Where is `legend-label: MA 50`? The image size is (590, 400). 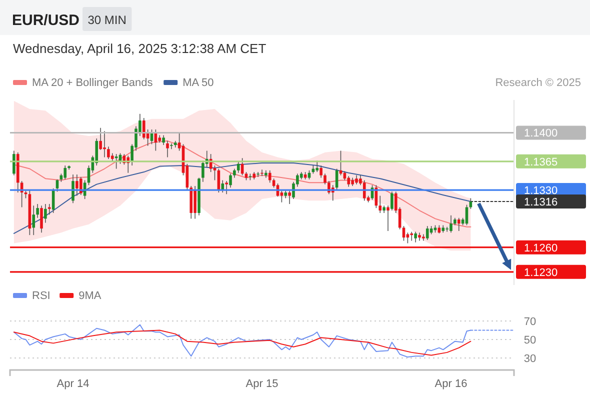 legend-label: MA 50 is located at coordinates (198, 83).